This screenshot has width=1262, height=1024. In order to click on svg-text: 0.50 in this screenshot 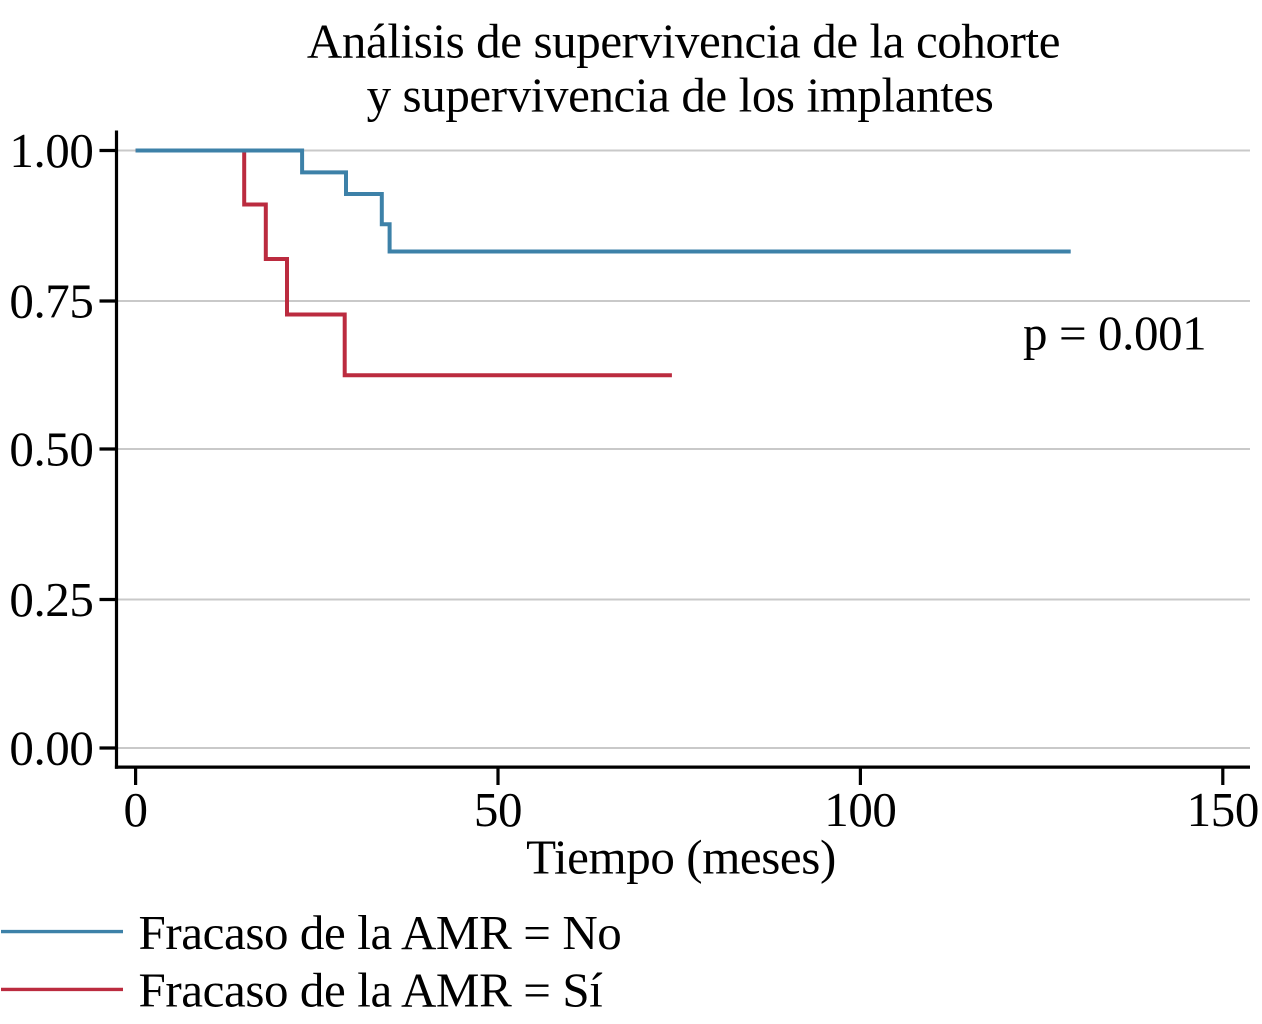, I will do `click(51, 448)`.